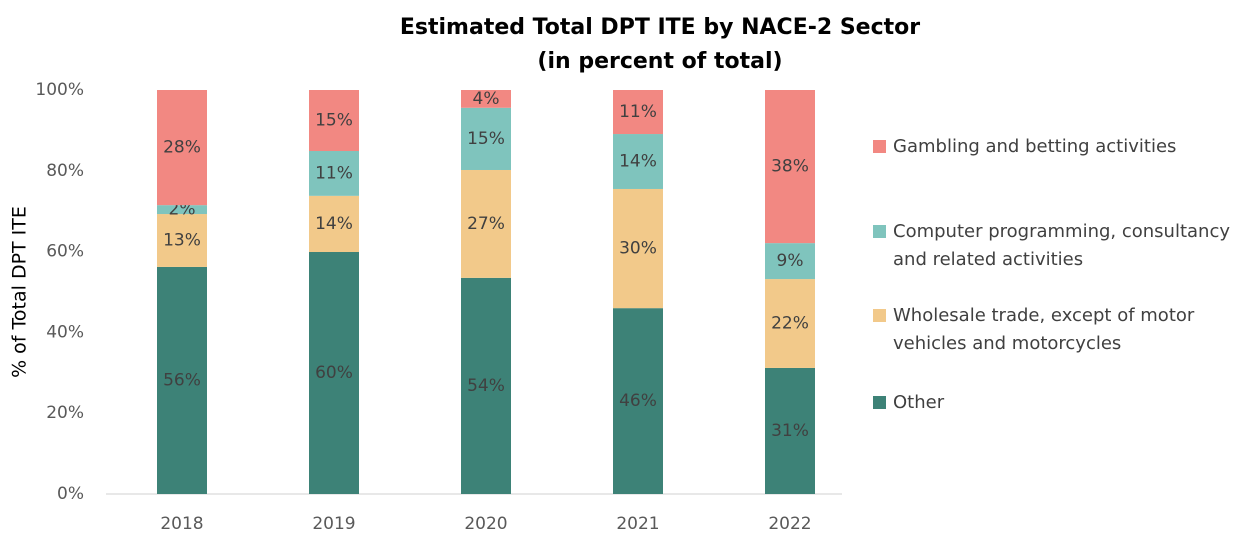  I want to click on data-label: 56%, so click(182, 380).